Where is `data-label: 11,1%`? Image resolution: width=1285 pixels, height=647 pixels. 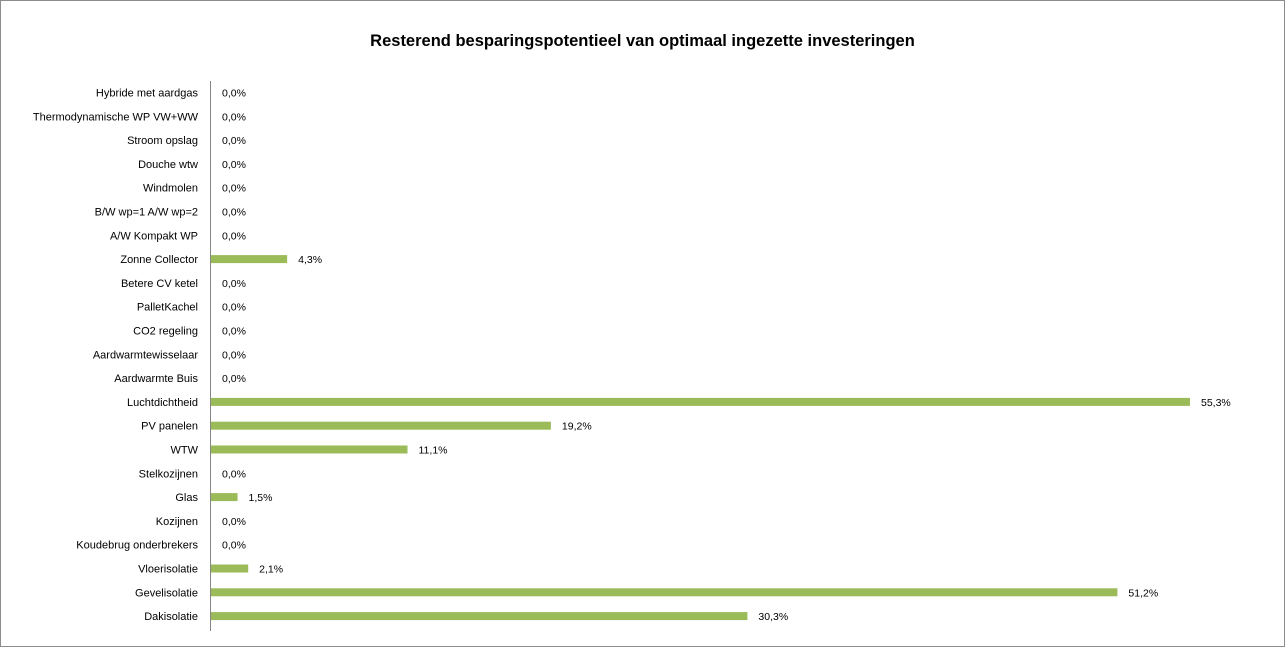
data-label: 11,1% is located at coordinates (433, 451).